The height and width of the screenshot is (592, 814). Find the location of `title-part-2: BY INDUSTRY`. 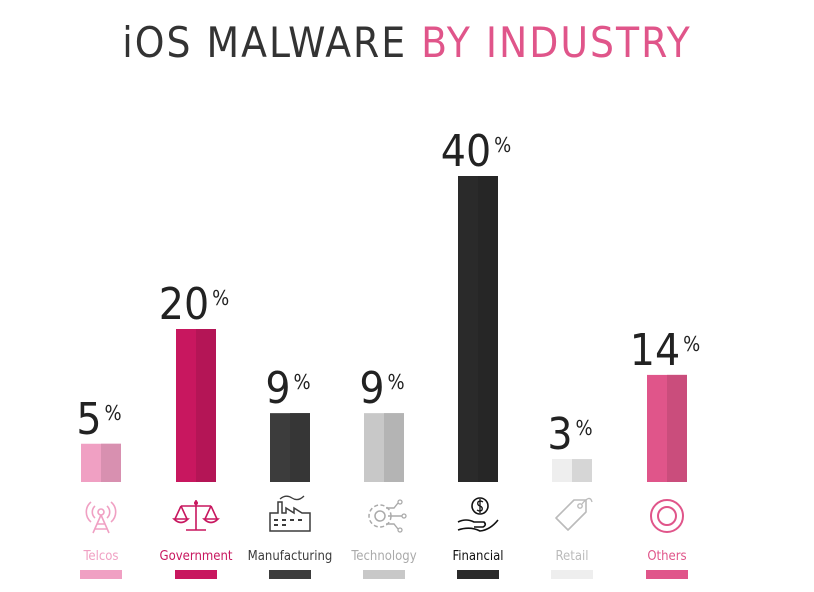

title-part-2: BY INDUSTRY is located at coordinates (556, 42).